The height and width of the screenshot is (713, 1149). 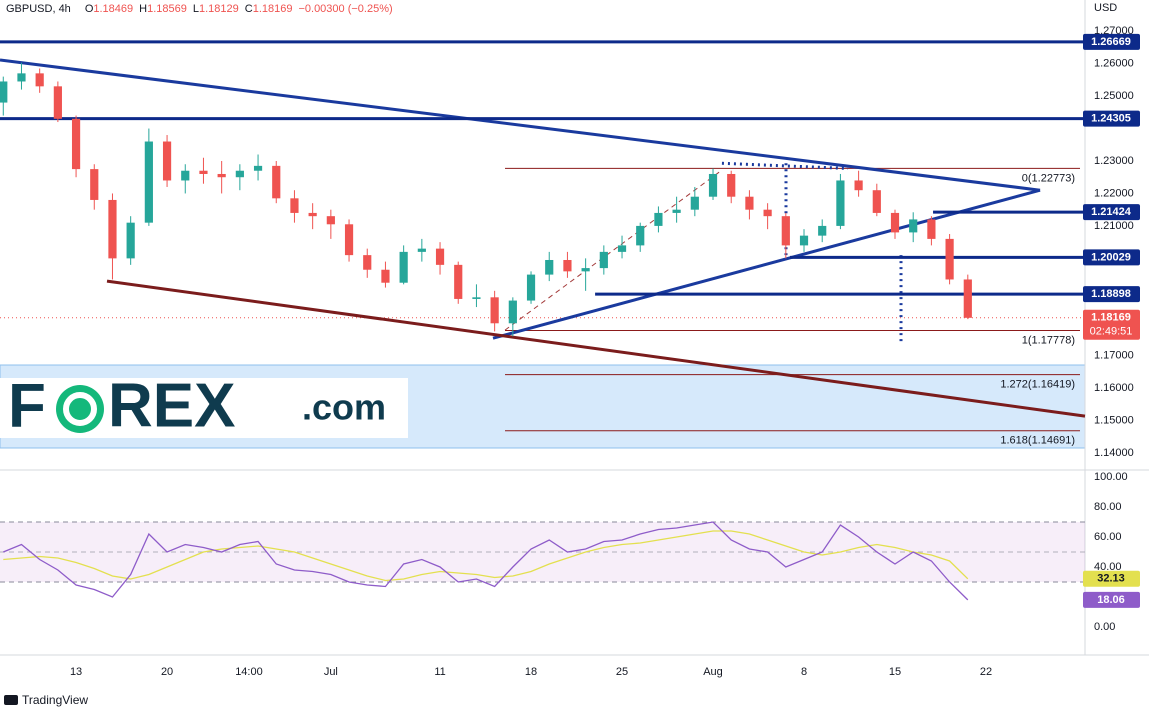 I want to click on currency: USD, so click(x=1105, y=8).